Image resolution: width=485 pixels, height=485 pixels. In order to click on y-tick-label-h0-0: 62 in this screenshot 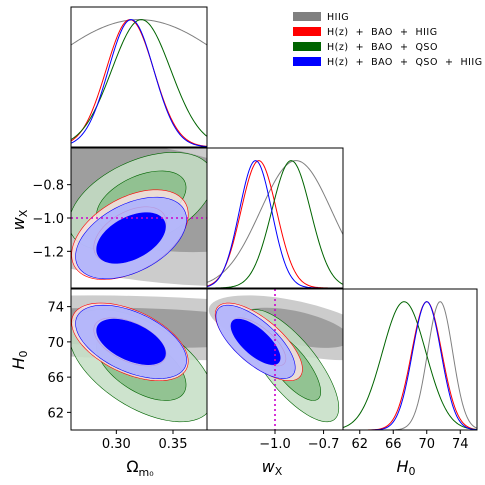, I will do `click(55, 413)`.